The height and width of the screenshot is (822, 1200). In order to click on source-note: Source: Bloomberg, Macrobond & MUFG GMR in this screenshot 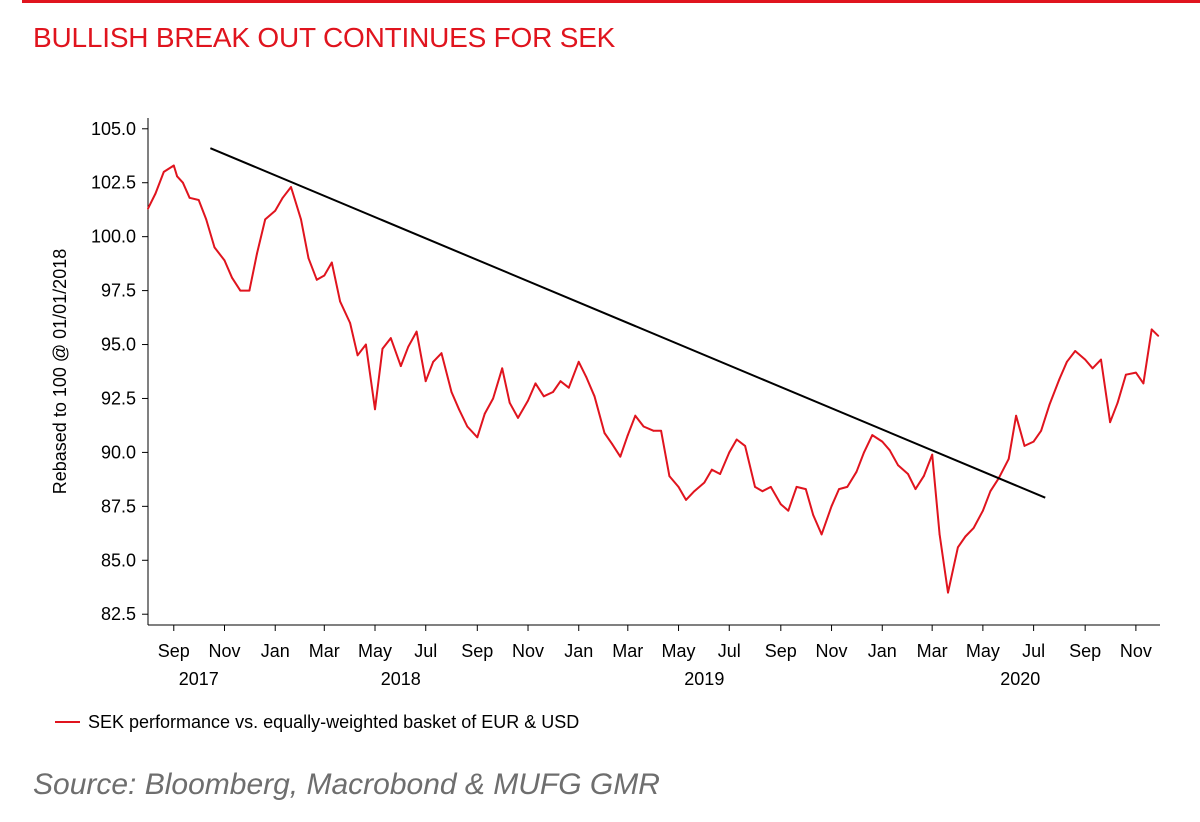, I will do `click(346, 784)`.